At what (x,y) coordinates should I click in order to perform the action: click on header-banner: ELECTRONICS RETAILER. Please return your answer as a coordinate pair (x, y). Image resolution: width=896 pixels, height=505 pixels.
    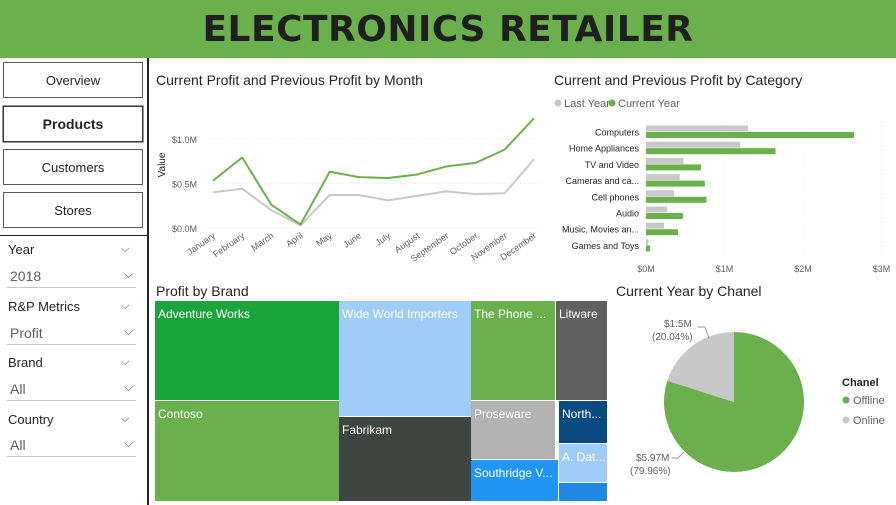
    Looking at the image, I should click on (448, 29).